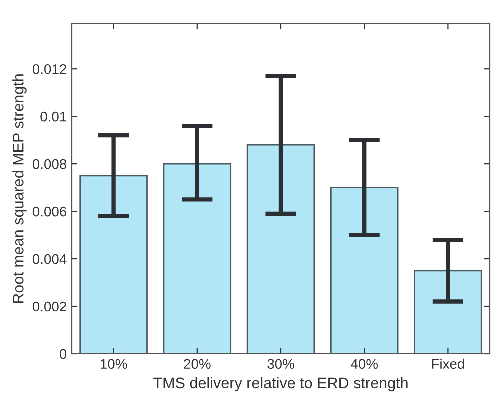 The image size is (491, 398). What do you see at coordinates (19, 189) in the screenshot?
I see `y-axis-title: Root mean squared MEP strength` at bounding box center [19, 189].